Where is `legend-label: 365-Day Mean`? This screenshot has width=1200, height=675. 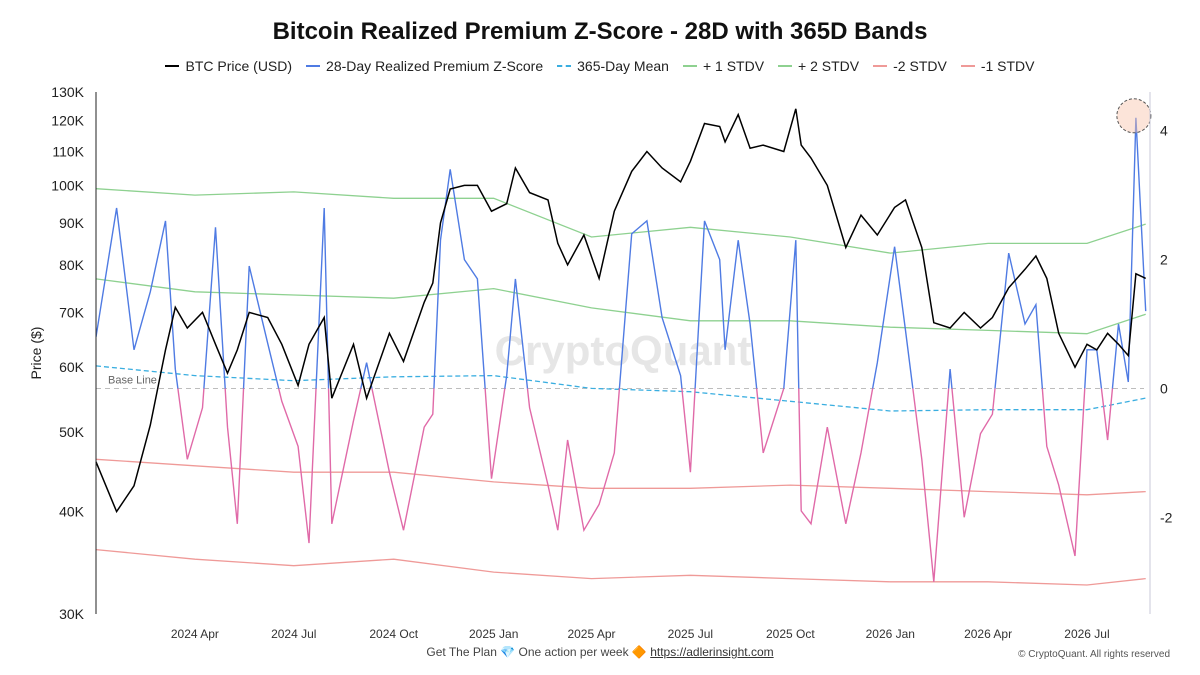 legend-label: 365-Day Mean is located at coordinates (623, 66).